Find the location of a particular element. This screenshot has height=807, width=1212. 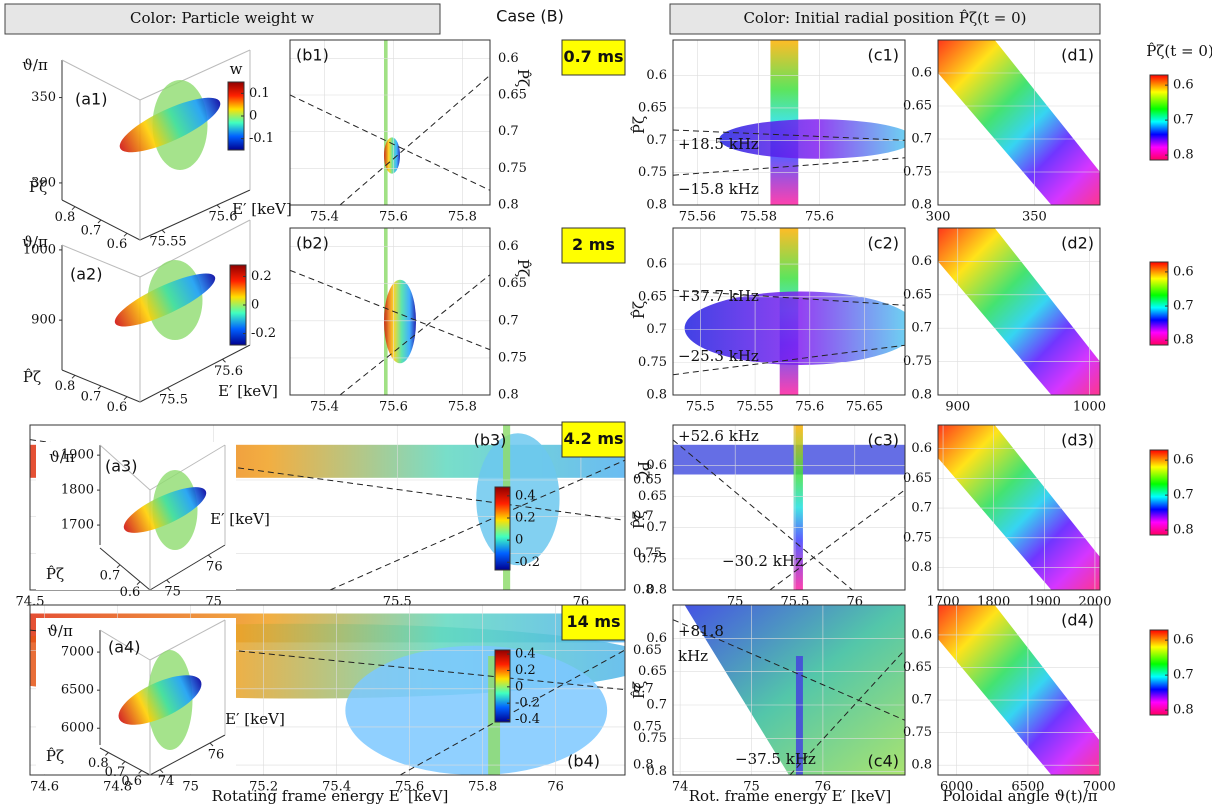

annotation: −30.2 kHz is located at coordinates (762, 561).